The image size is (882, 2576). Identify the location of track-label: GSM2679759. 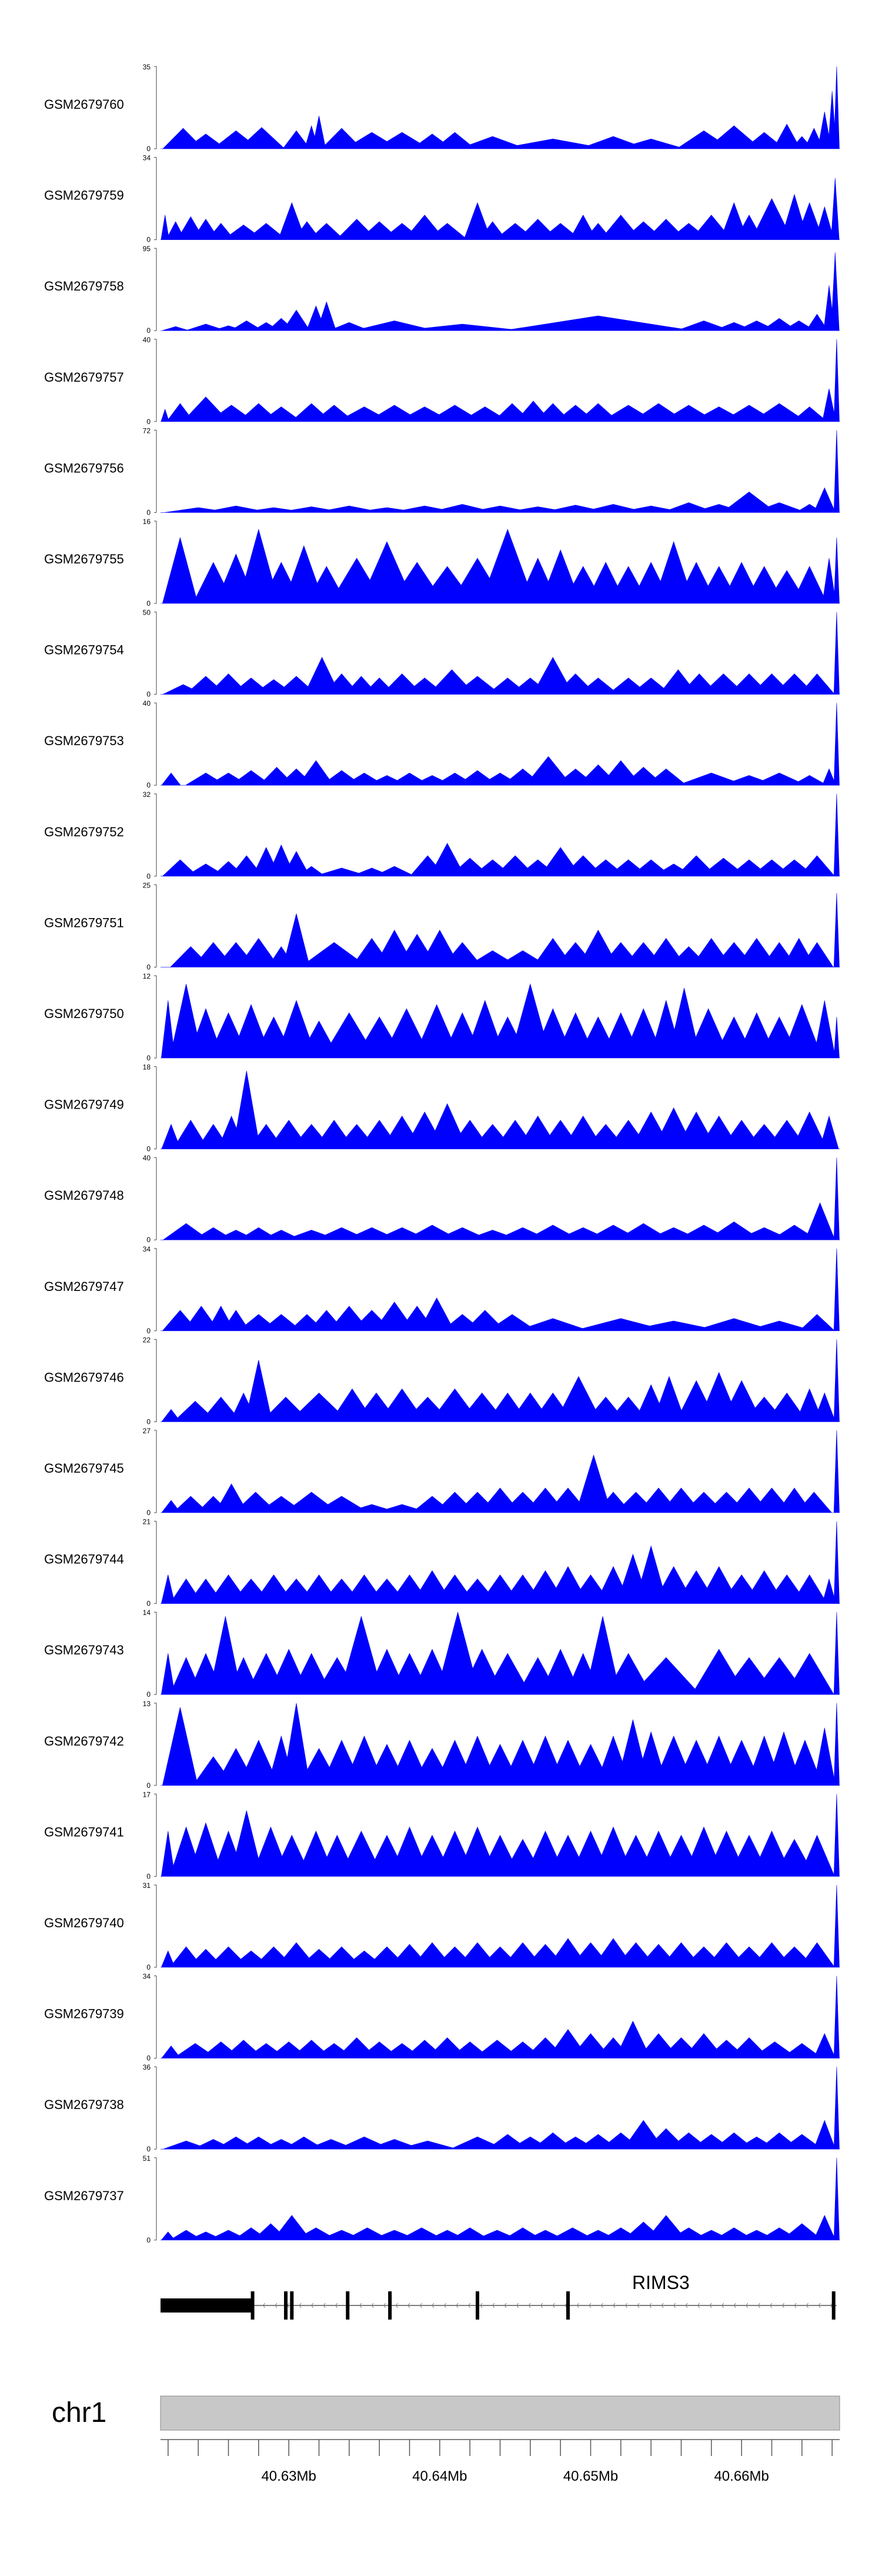
(84, 195).